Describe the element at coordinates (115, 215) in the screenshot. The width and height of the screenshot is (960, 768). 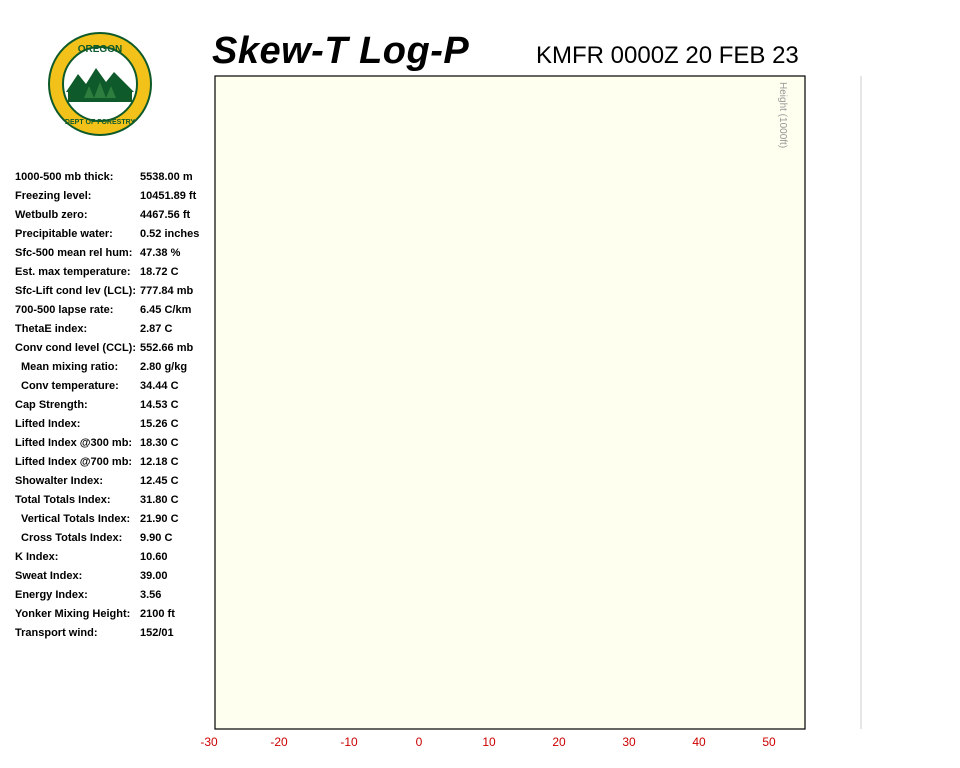
I see `stat-row: Wetbulb zero: 4467.56 ft` at that location.